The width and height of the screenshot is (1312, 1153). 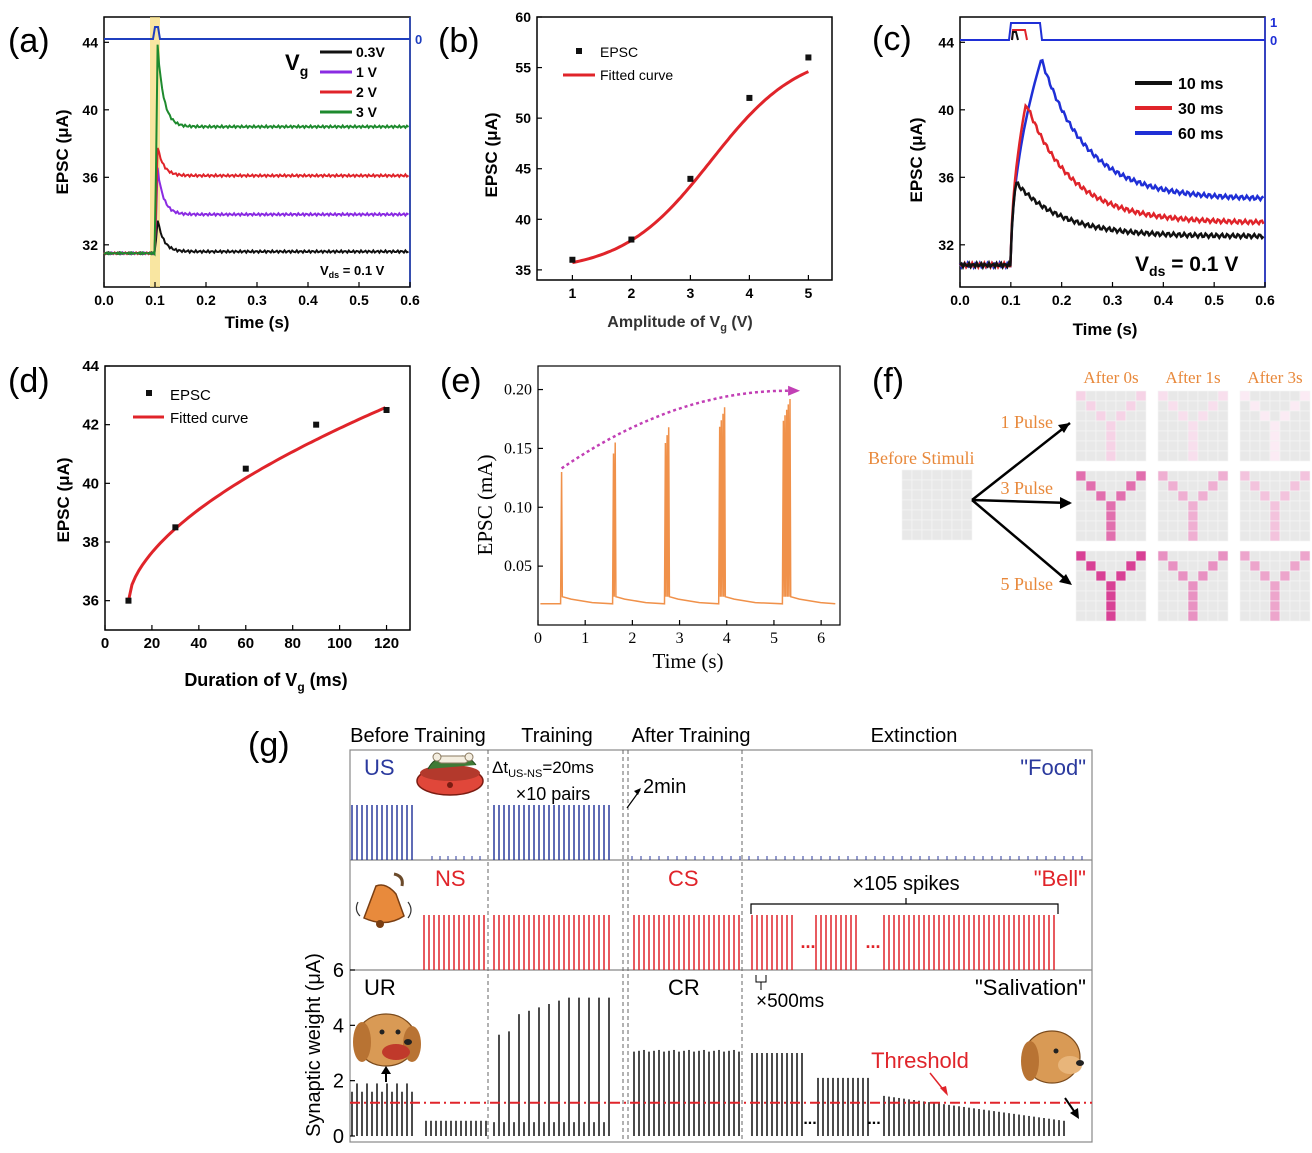 What do you see at coordinates (916, 159) in the screenshot?
I see `y-label-c: EPSC (μA)` at bounding box center [916, 159].